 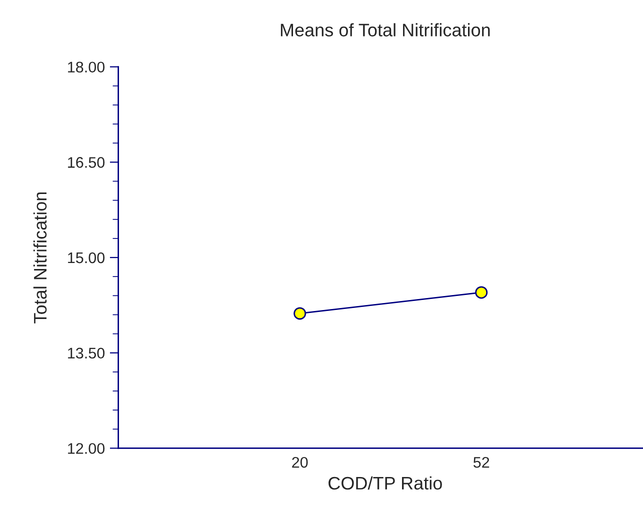 What do you see at coordinates (86, 67) in the screenshot?
I see `y-tick-label: 18.00` at bounding box center [86, 67].